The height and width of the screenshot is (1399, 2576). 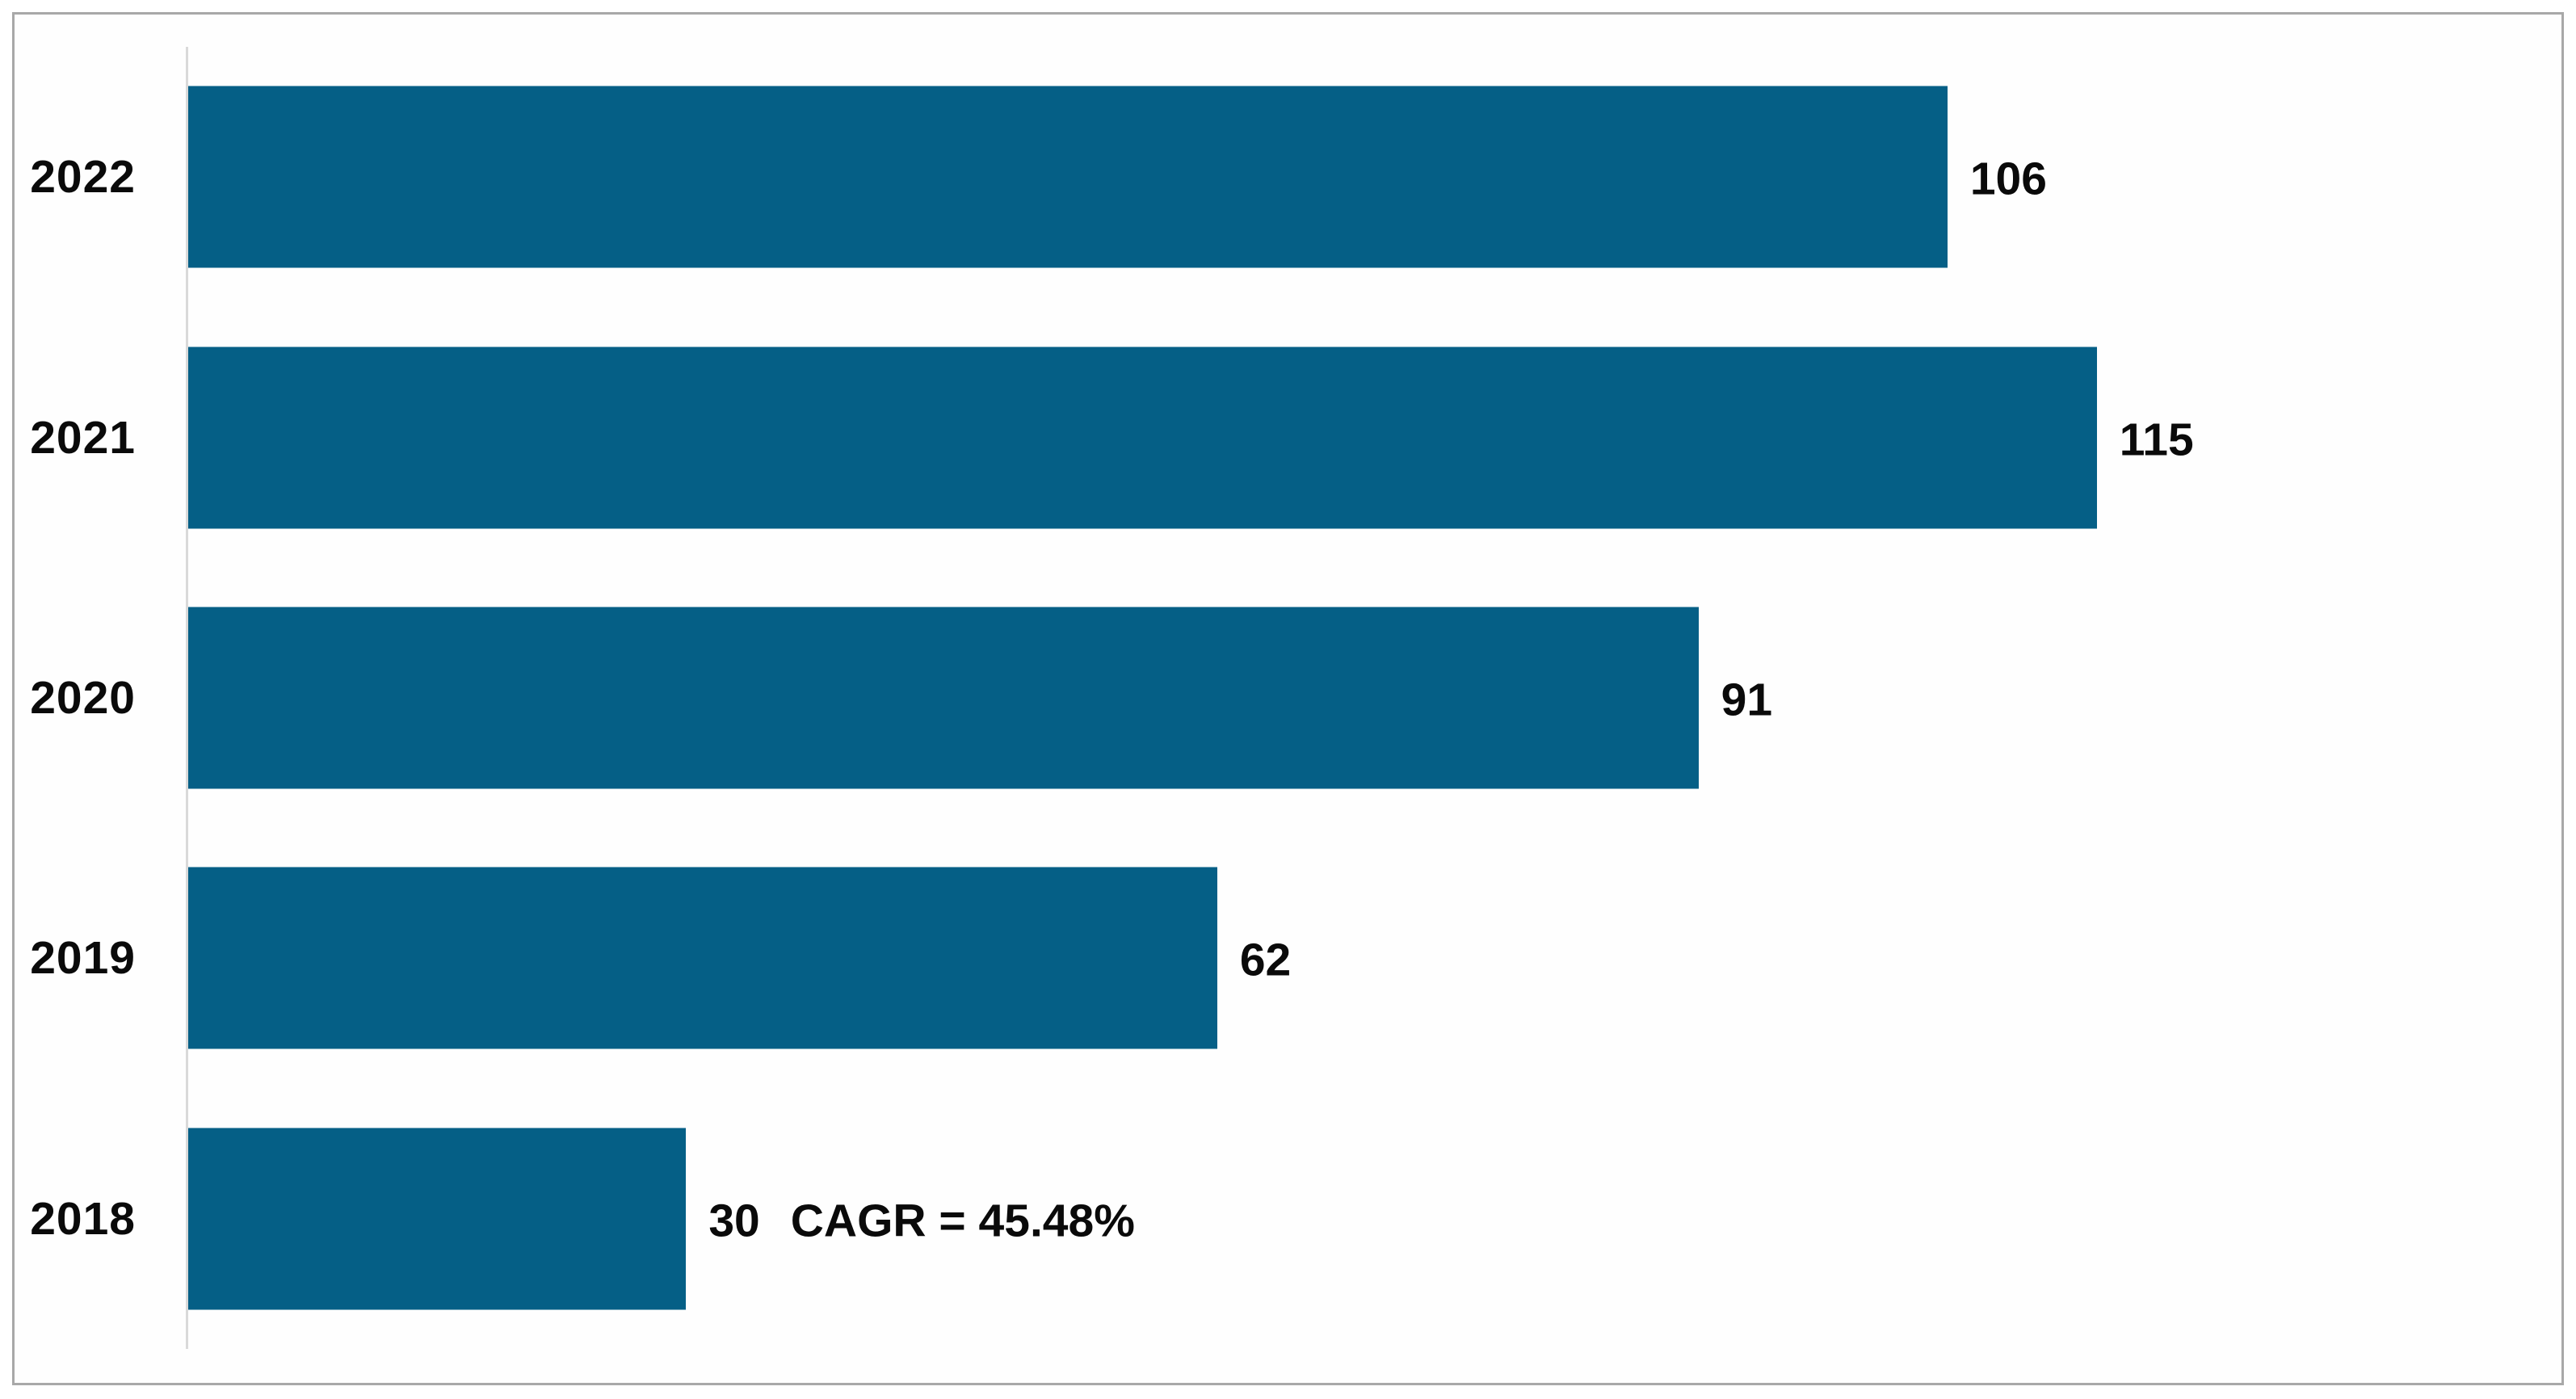 What do you see at coordinates (83, 1218) in the screenshot?
I see `category-label: 2018` at bounding box center [83, 1218].